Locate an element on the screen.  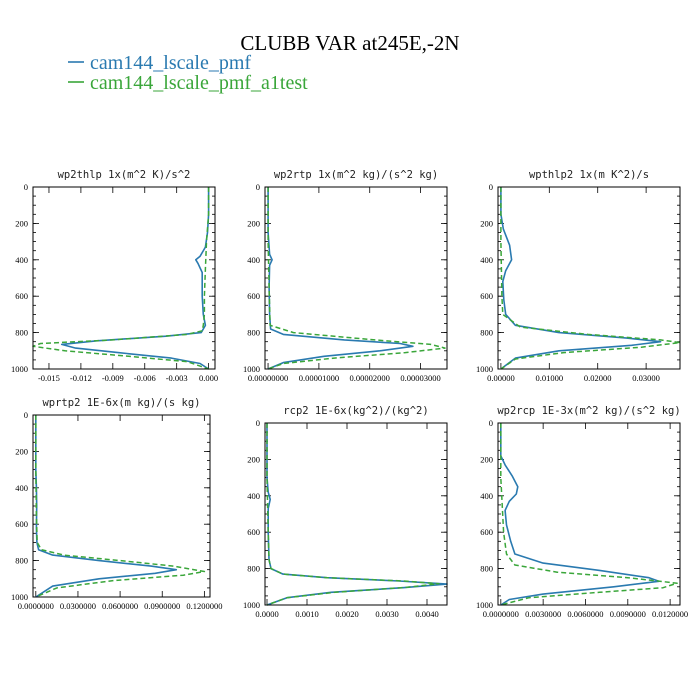
x-tick-label: 0.00003000 is located at coordinates (420, 378).